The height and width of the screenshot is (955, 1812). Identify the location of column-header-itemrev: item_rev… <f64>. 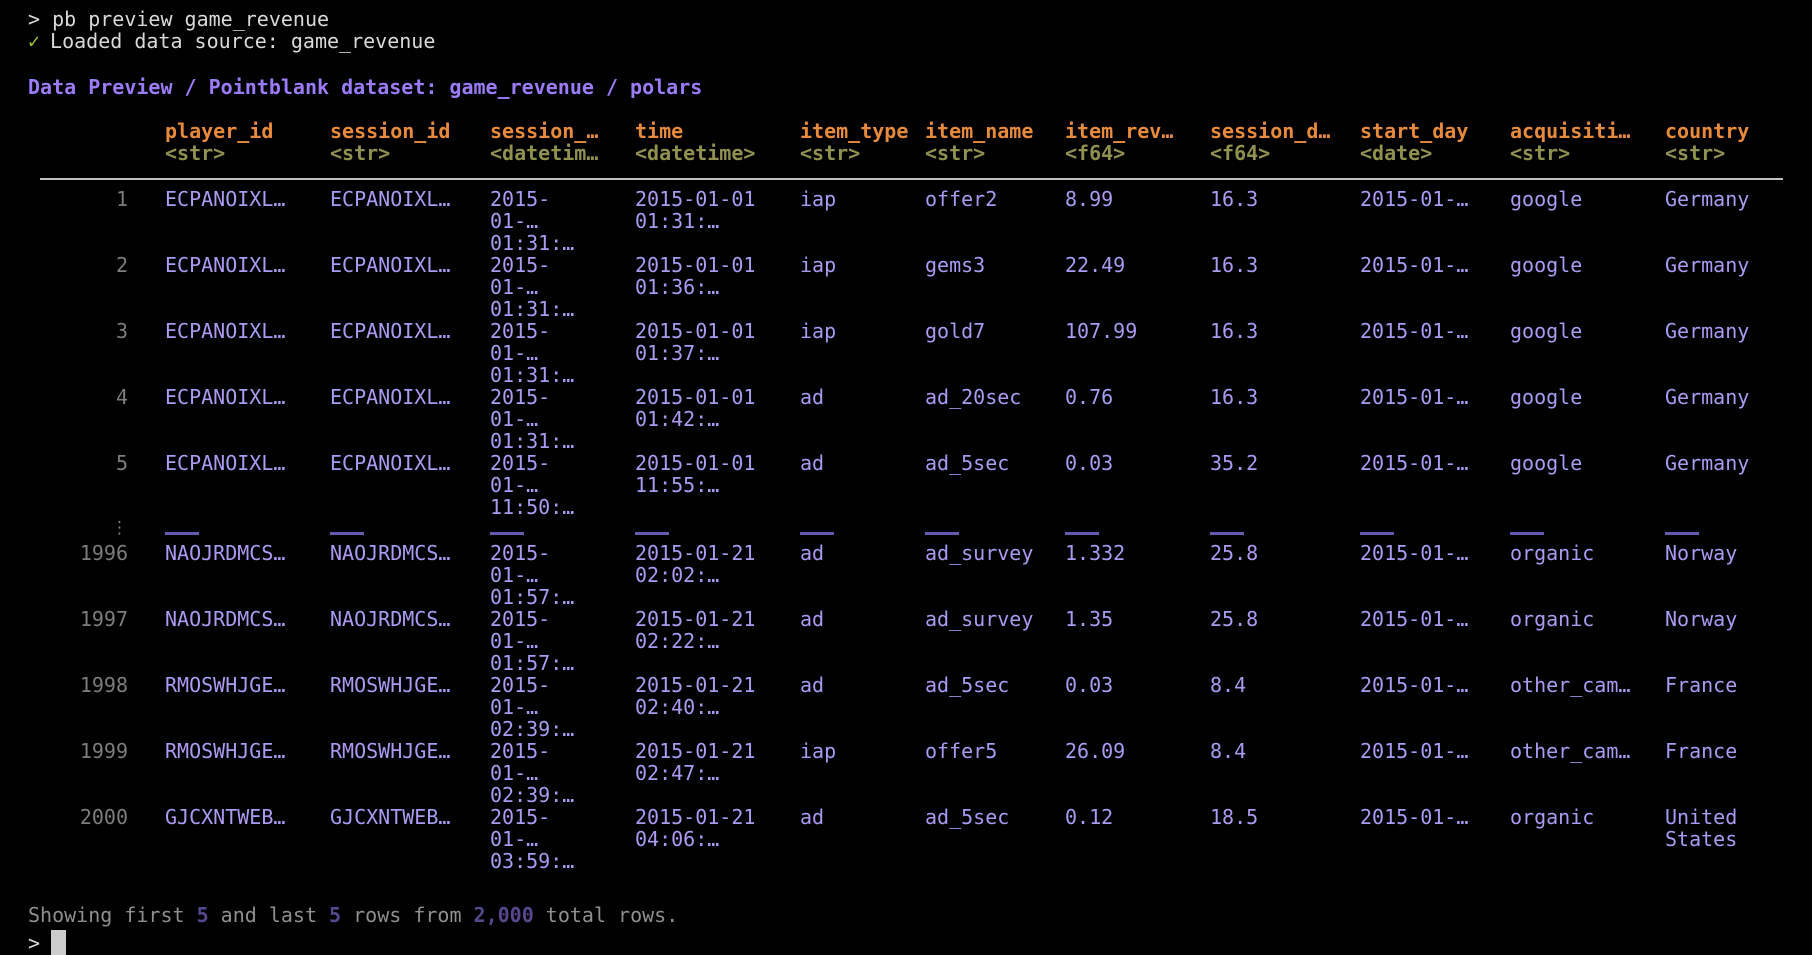
(1100, 142).